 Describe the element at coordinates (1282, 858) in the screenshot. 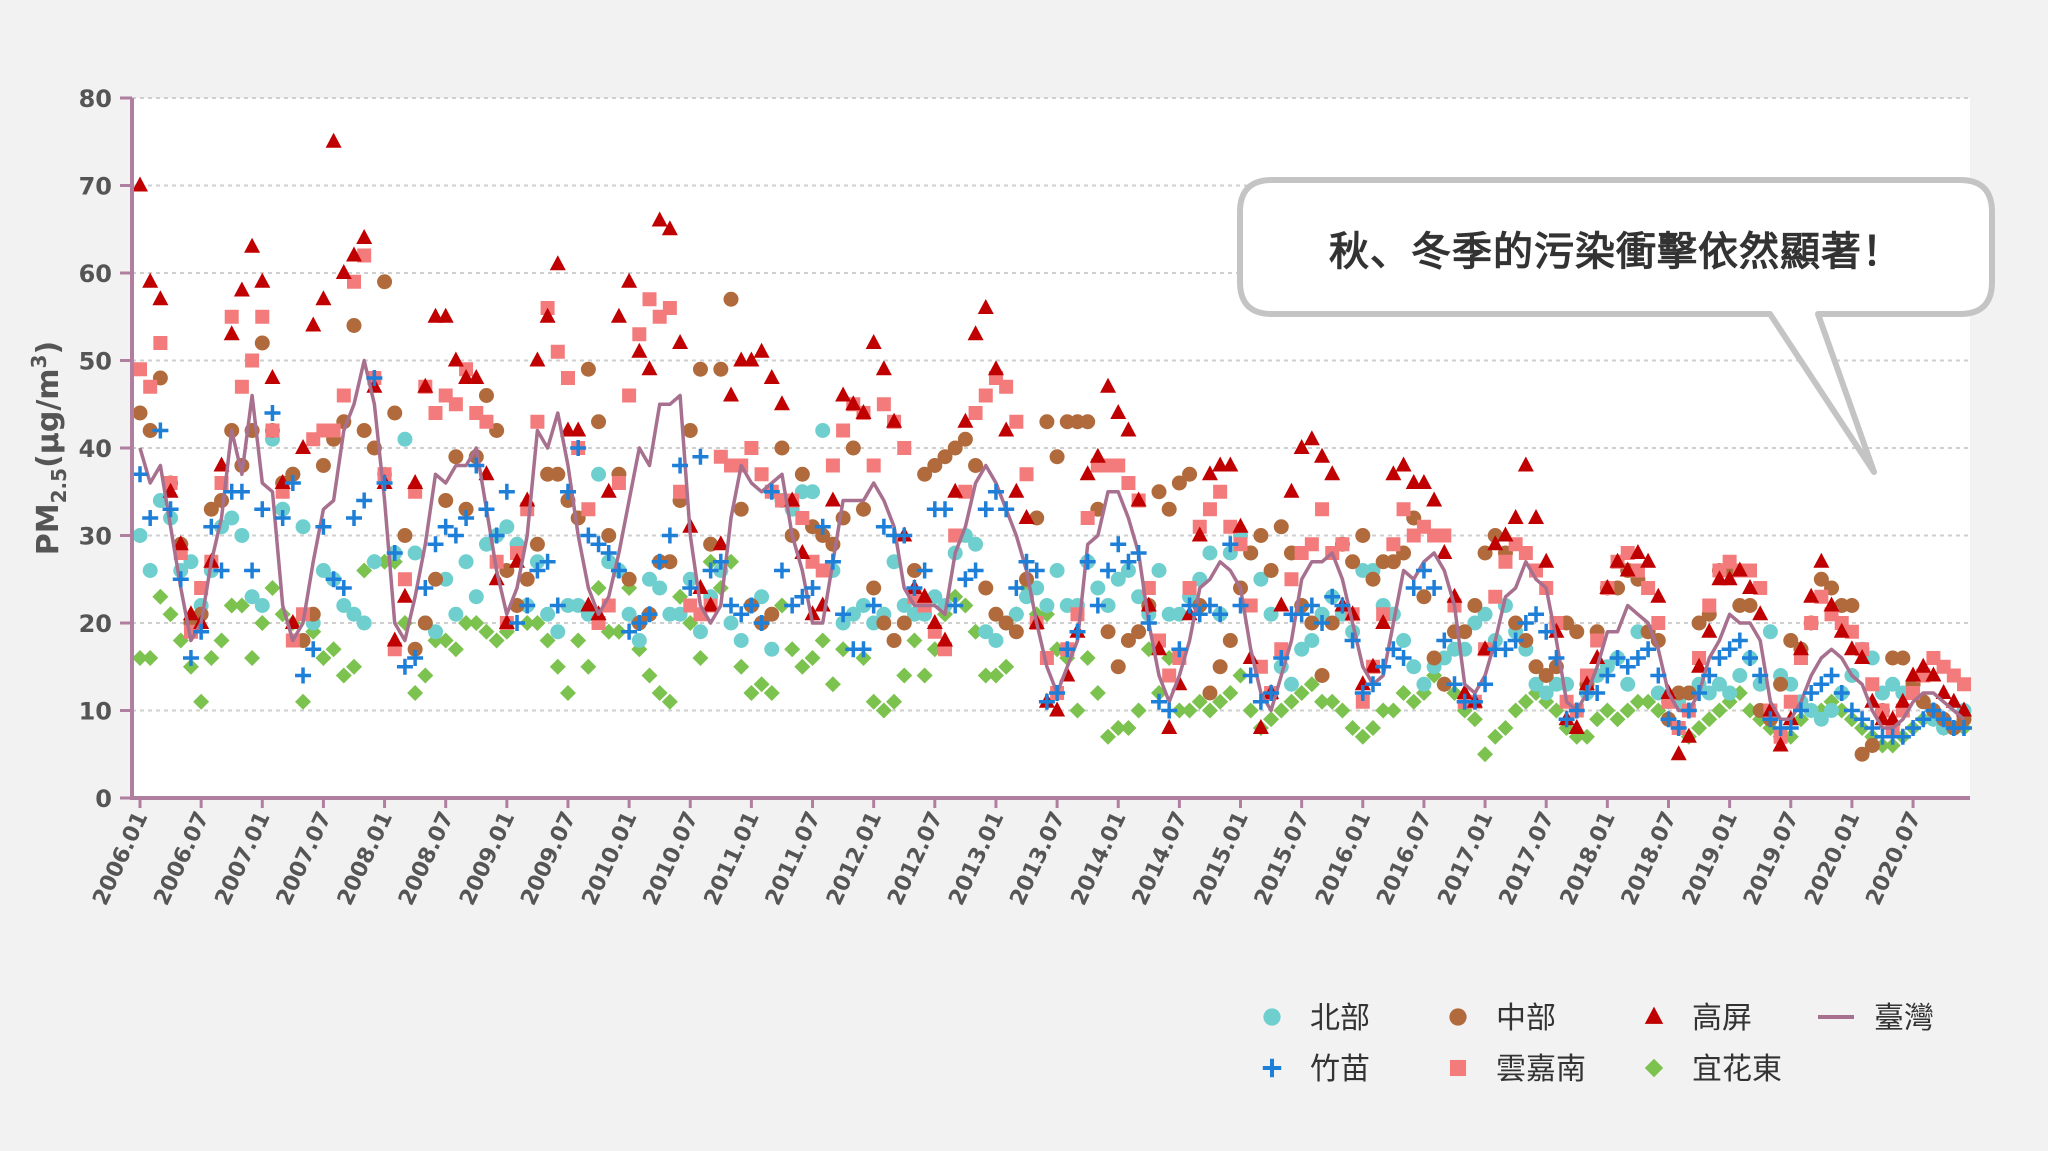

I see `x-tick-label: 2015.07` at that location.